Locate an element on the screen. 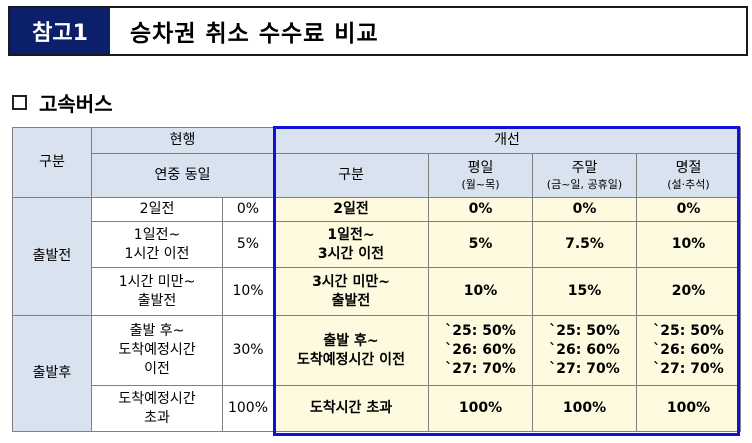 This screenshot has width=752, height=443. table-row: 1일전~ 1시간 이전 5% 1일전~ 3시간 이전 5% 7.5% 10% is located at coordinates (377, 244).